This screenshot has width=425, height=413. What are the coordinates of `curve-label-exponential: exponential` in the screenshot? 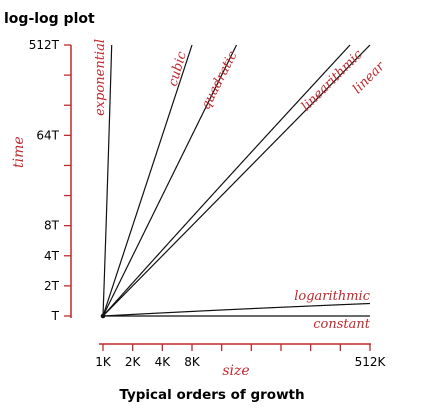 It's located at (100, 77).